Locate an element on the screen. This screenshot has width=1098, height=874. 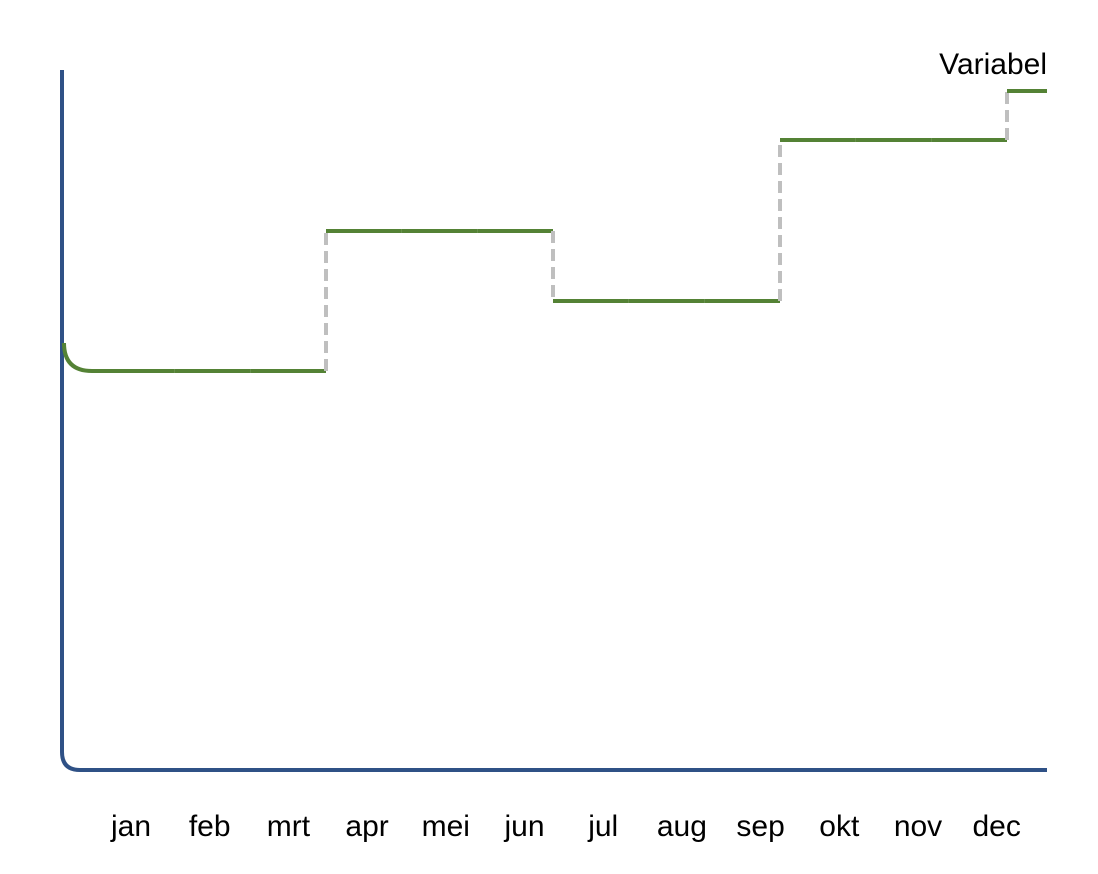
x-tick-label: mrt is located at coordinates (289, 826).